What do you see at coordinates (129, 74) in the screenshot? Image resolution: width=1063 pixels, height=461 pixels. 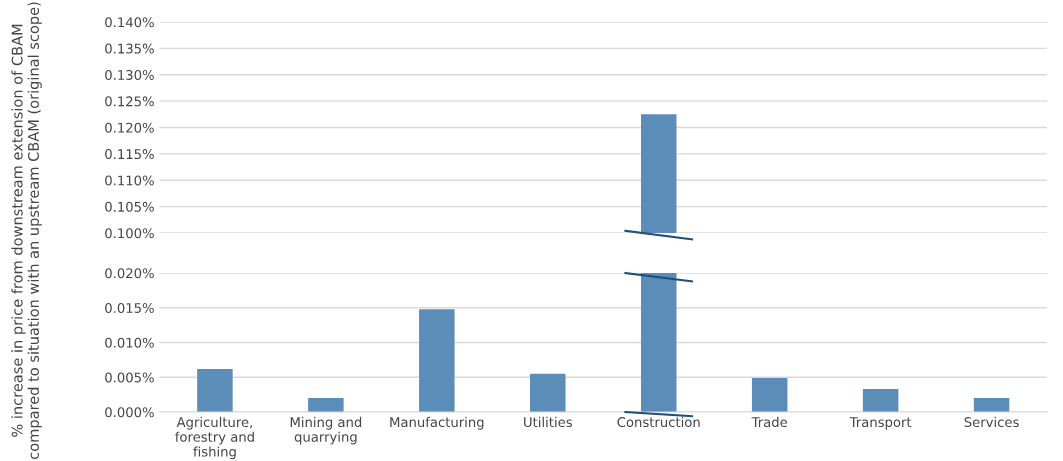 I see `y-tick-label: 0.130%` at bounding box center [129, 74].